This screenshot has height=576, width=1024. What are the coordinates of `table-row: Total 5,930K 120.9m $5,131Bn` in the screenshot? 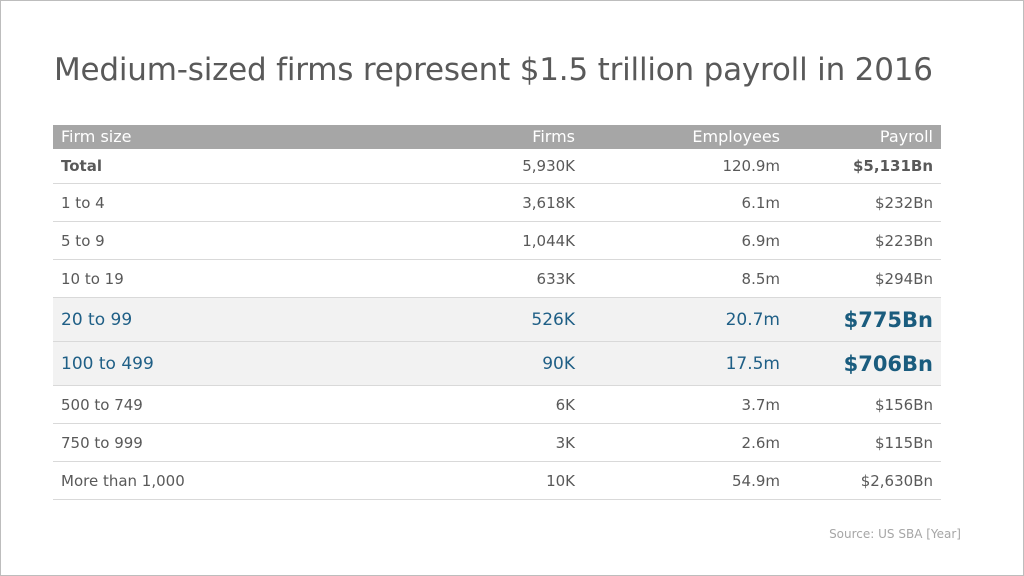 It's located at (497, 166).